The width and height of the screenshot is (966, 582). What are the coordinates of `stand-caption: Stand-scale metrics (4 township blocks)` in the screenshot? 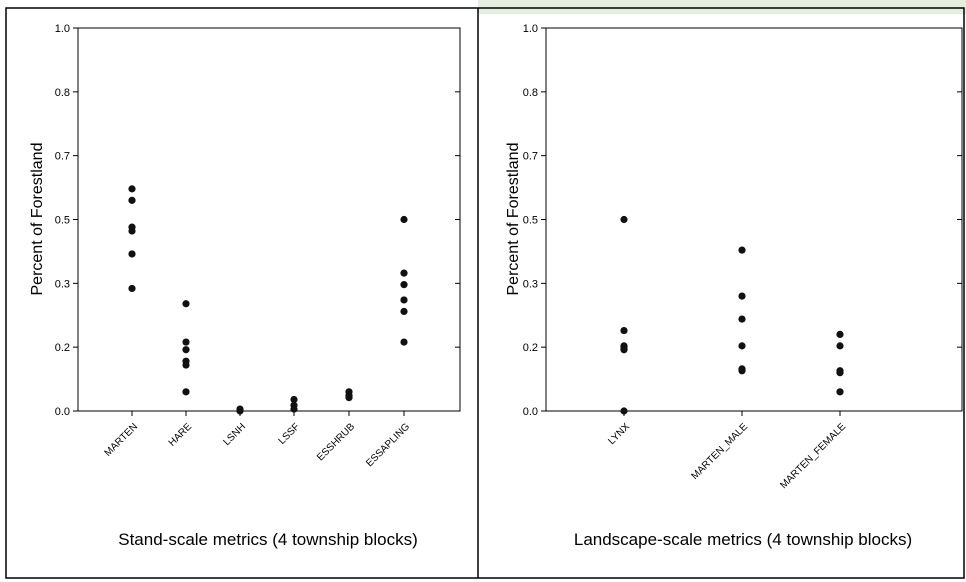 It's located at (268, 539).